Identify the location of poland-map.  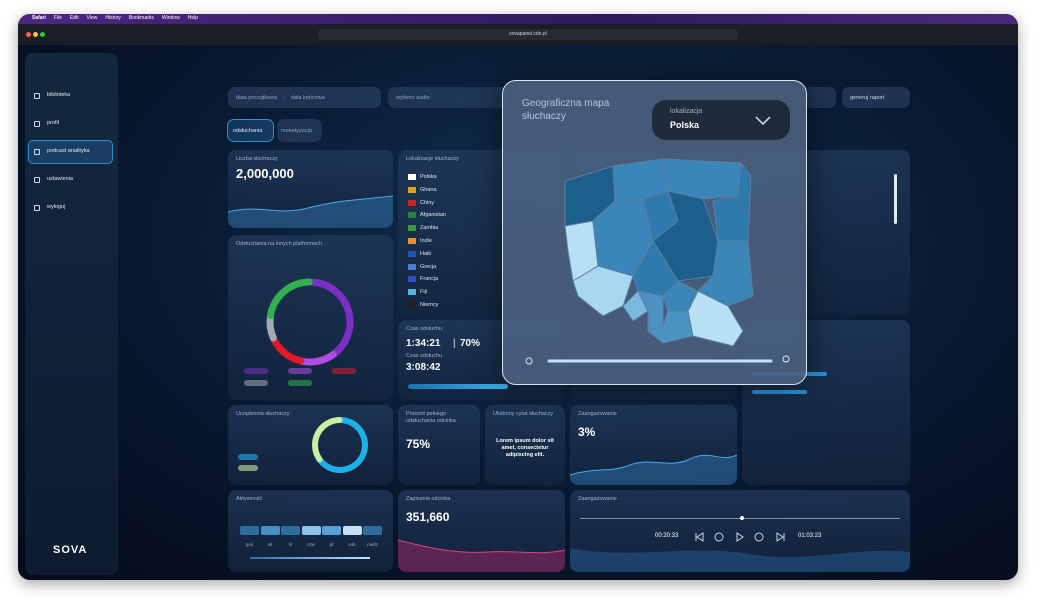
(657, 261).